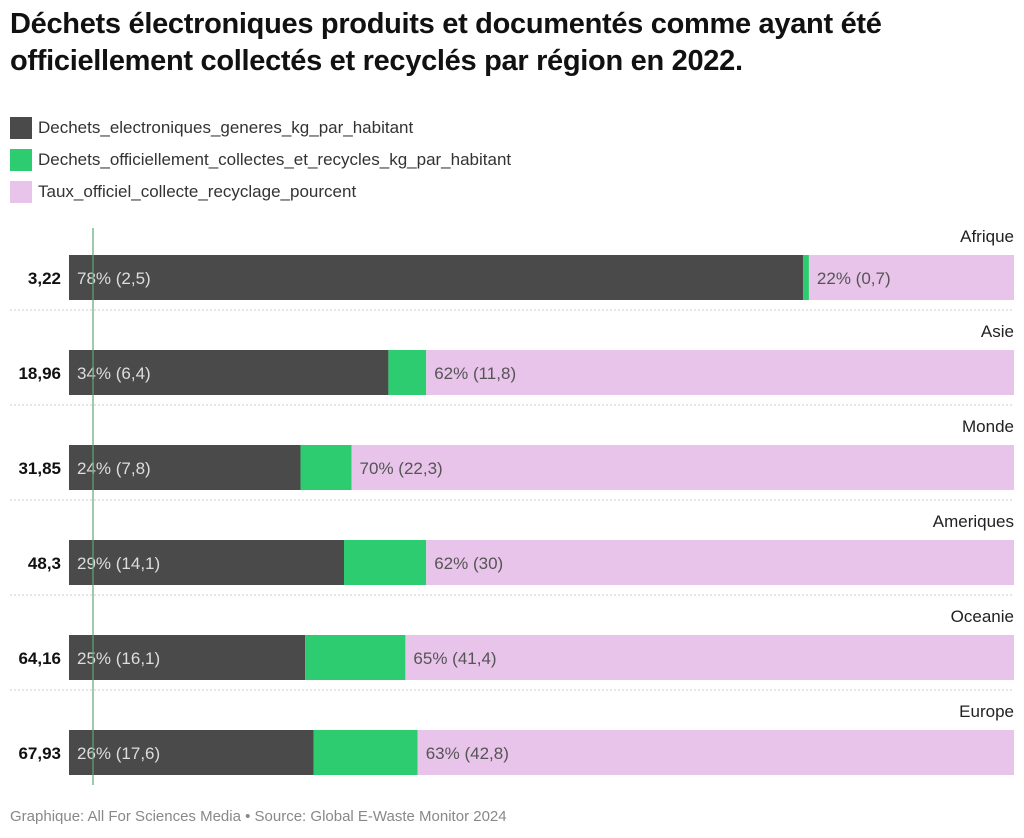  I want to click on total-label: 18,96, so click(39, 373).